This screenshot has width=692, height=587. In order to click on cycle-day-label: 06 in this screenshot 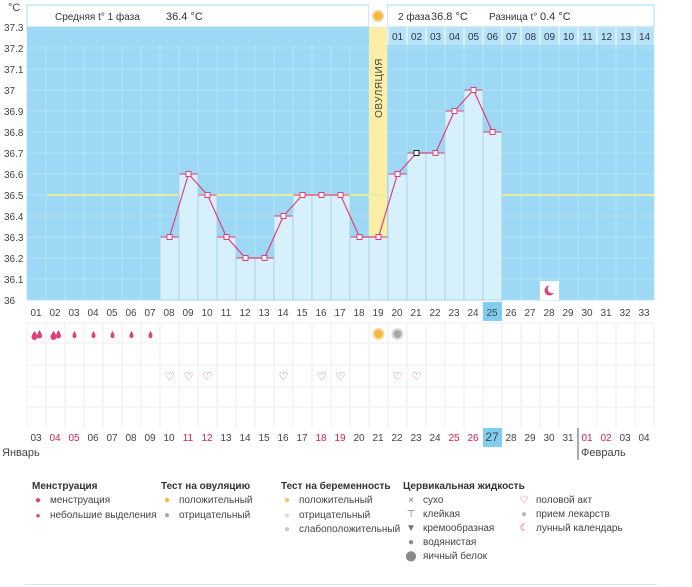, I will do `click(131, 313)`.